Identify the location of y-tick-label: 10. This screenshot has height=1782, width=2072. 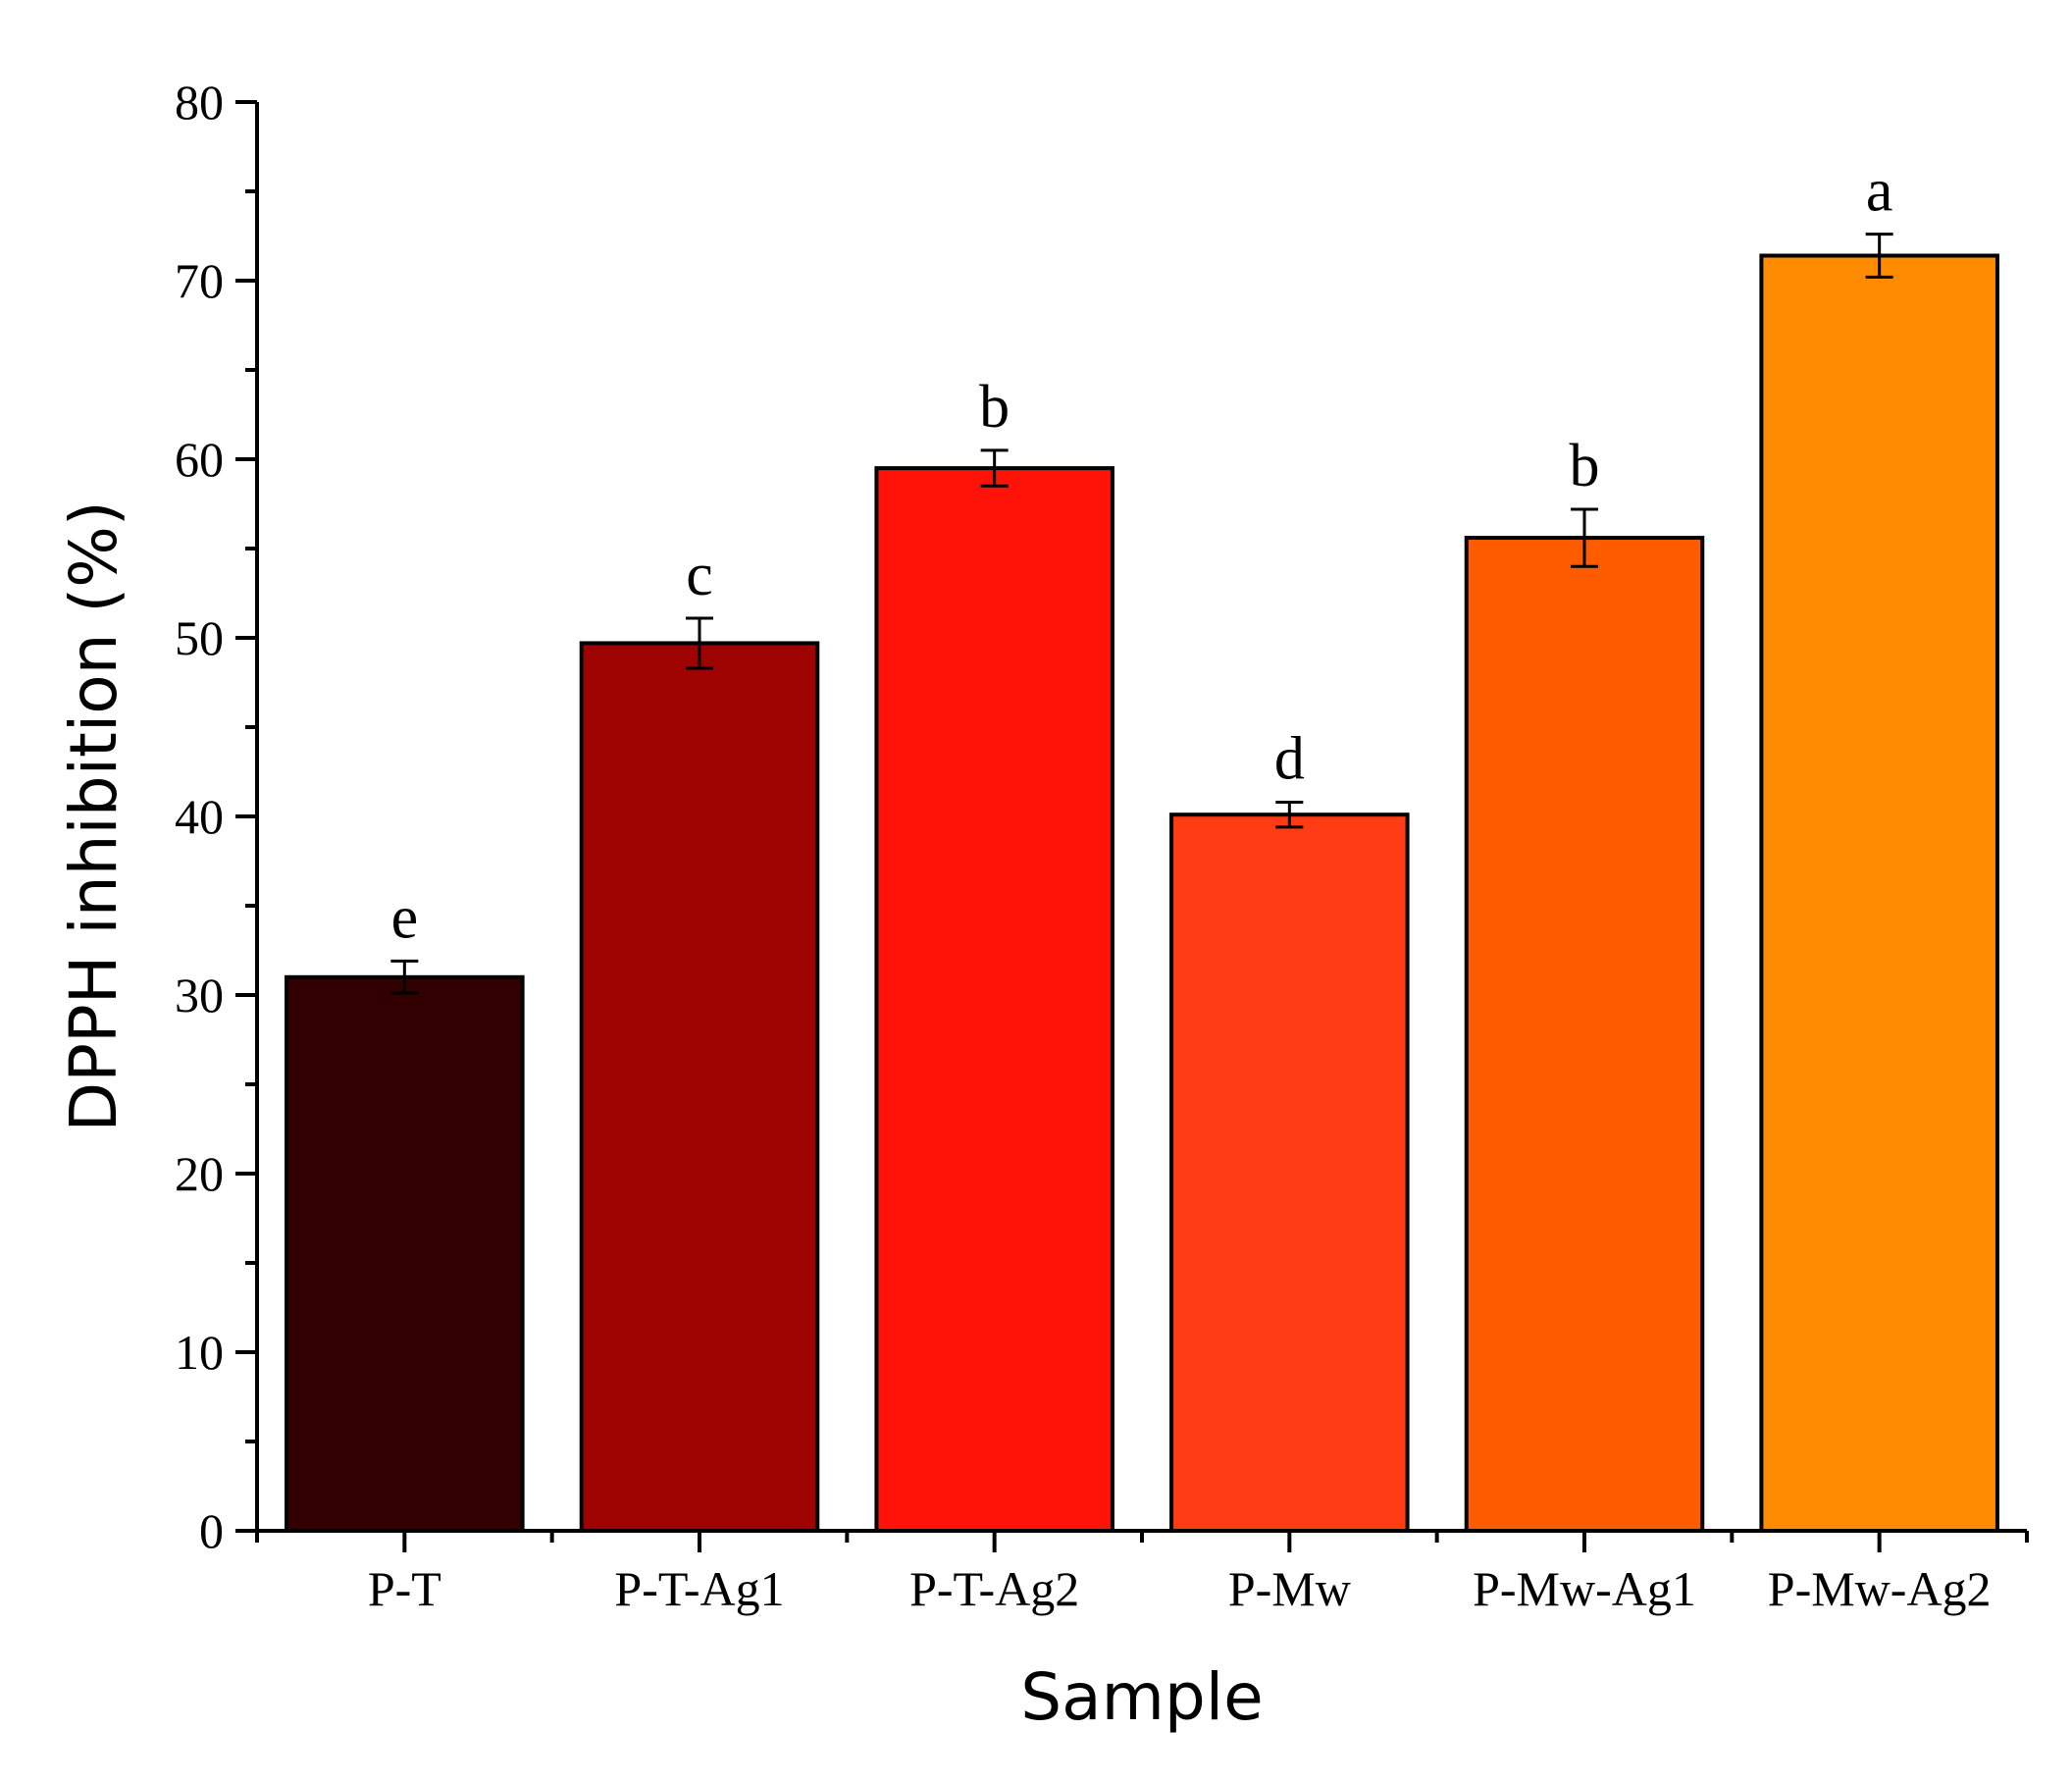
(199, 1352).